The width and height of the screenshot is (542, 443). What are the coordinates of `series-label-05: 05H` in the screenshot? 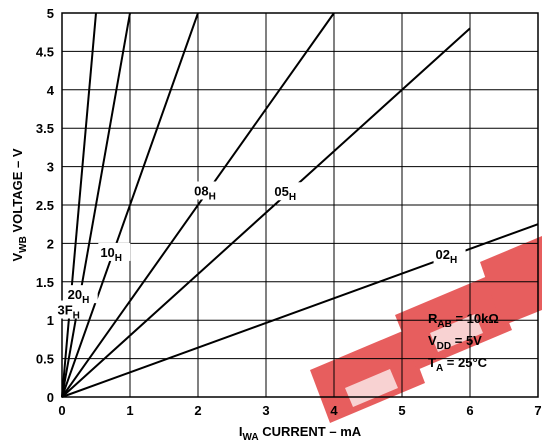 It's located at (288, 192).